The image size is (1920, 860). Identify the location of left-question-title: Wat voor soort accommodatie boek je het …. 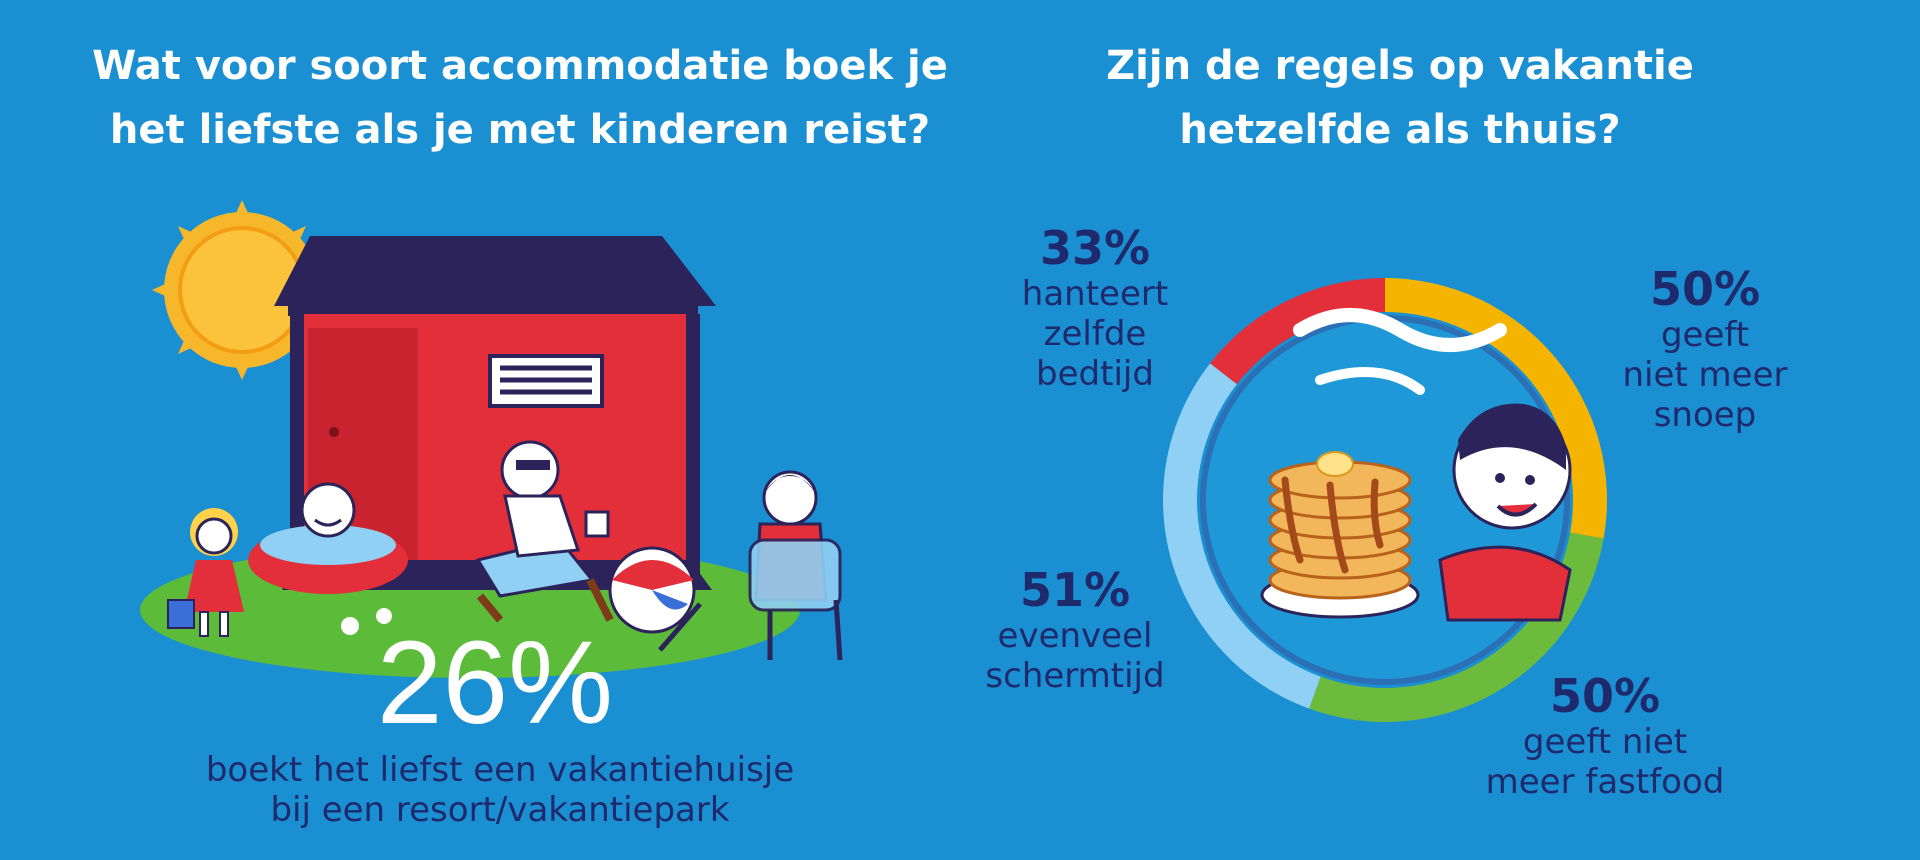
(520, 98).